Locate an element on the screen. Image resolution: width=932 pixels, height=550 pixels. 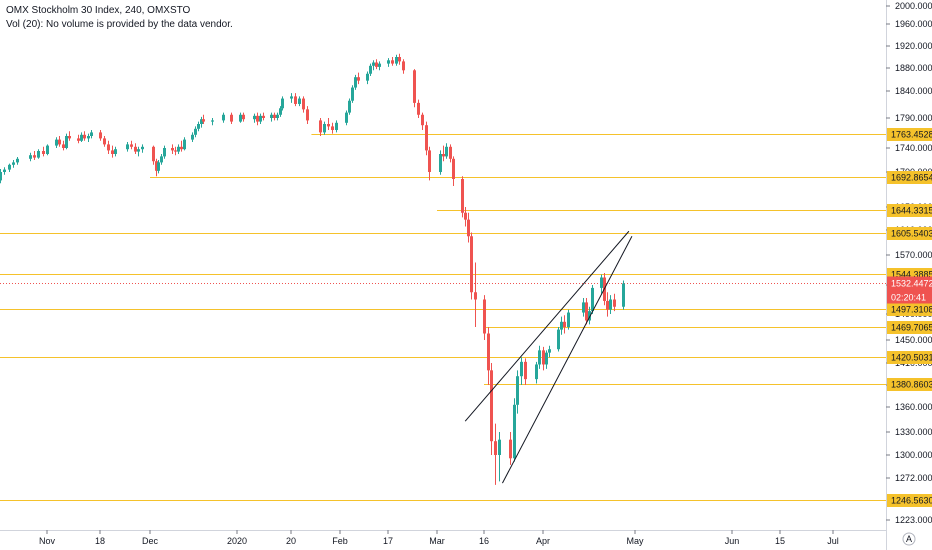
price-tick-label: 1790.0000 is located at coordinates (913, 118).